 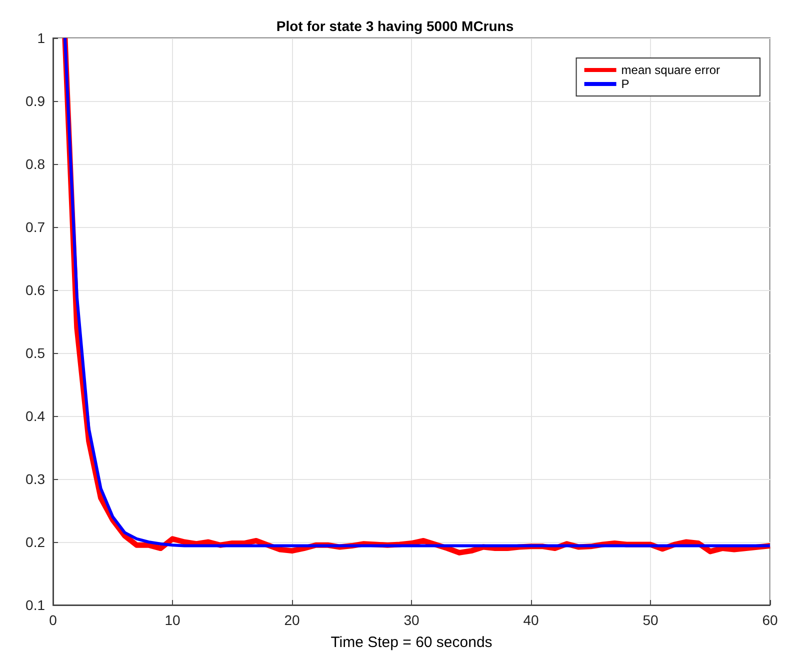 I want to click on y-tick-label: 0.1, so click(x=36, y=605).